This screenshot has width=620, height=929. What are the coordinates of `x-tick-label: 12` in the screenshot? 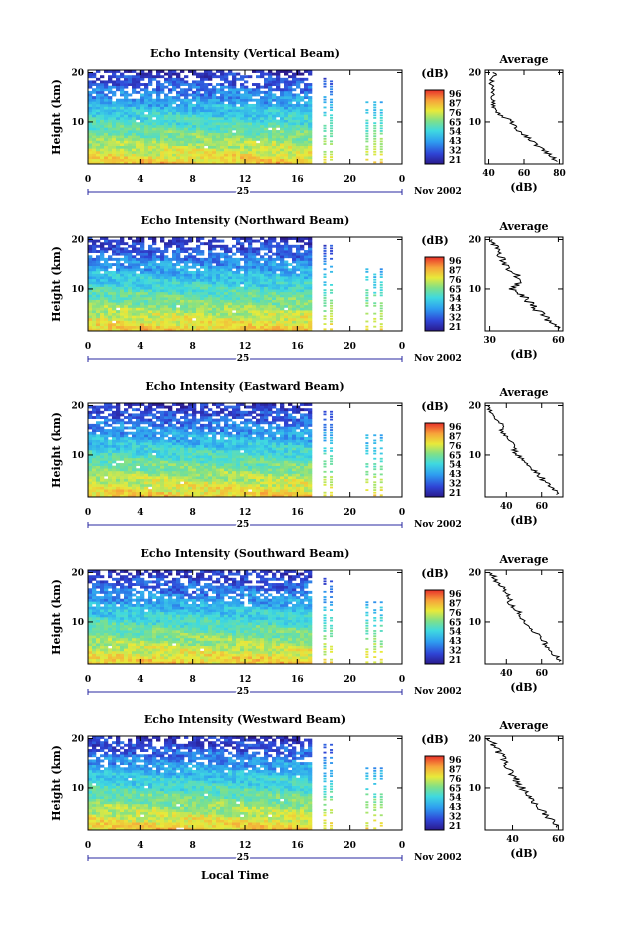 It's located at (245, 180).